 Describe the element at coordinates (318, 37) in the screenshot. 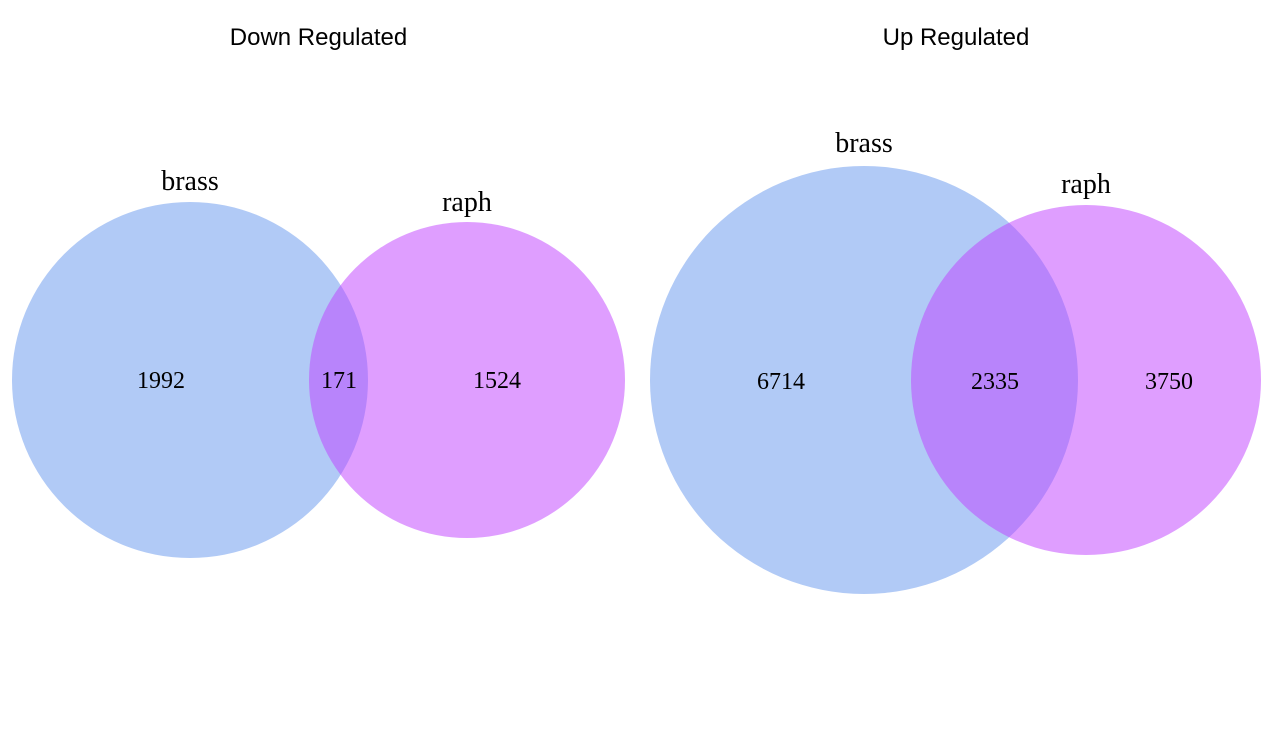

I see `diagram-title: Down Regulated` at that location.